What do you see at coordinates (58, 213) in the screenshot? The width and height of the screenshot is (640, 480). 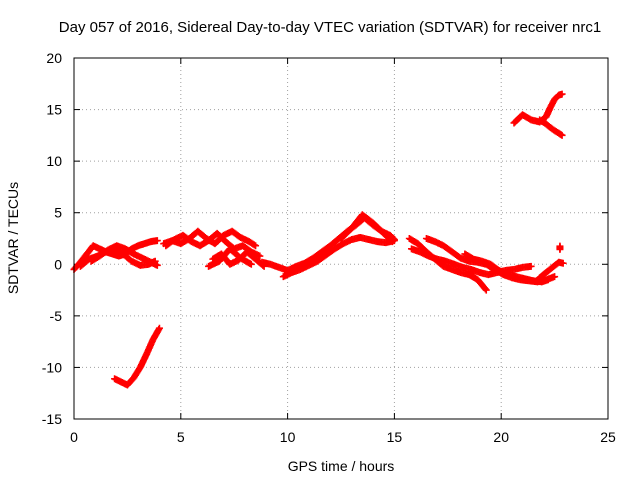 I see `y-tick-label: 5` at bounding box center [58, 213].